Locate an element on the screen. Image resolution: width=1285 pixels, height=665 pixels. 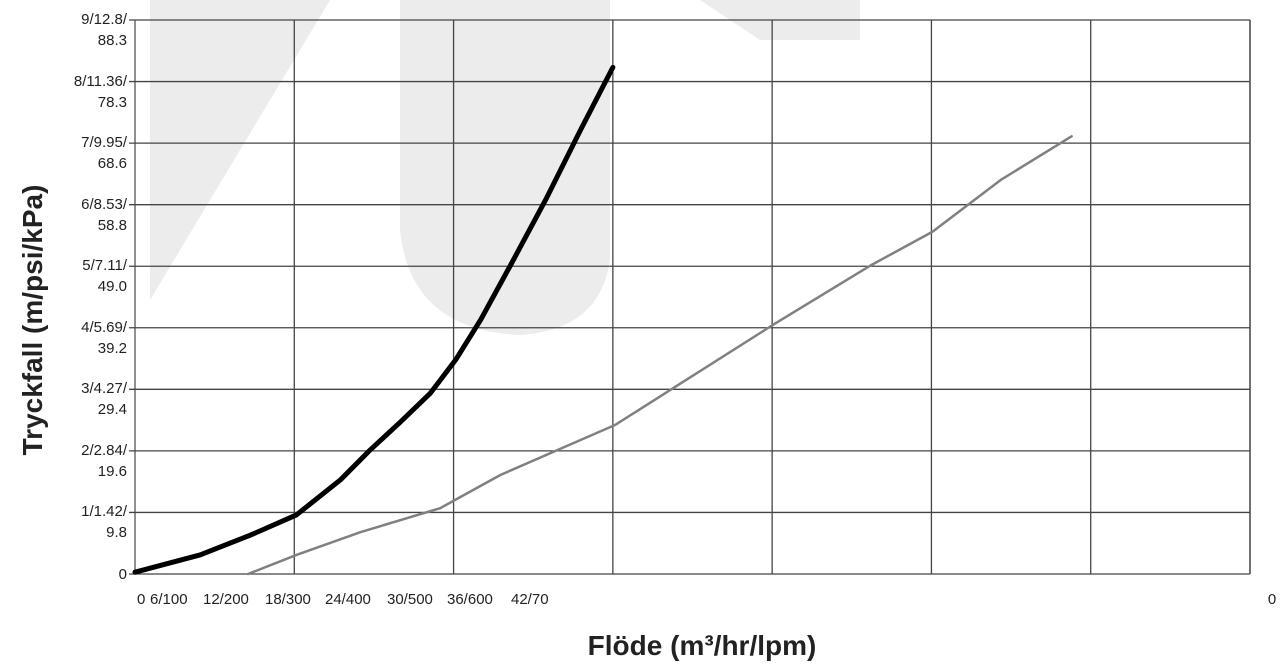
y-tick-label: 6/8.53/ 58.8 is located at coordinates (104, 214).